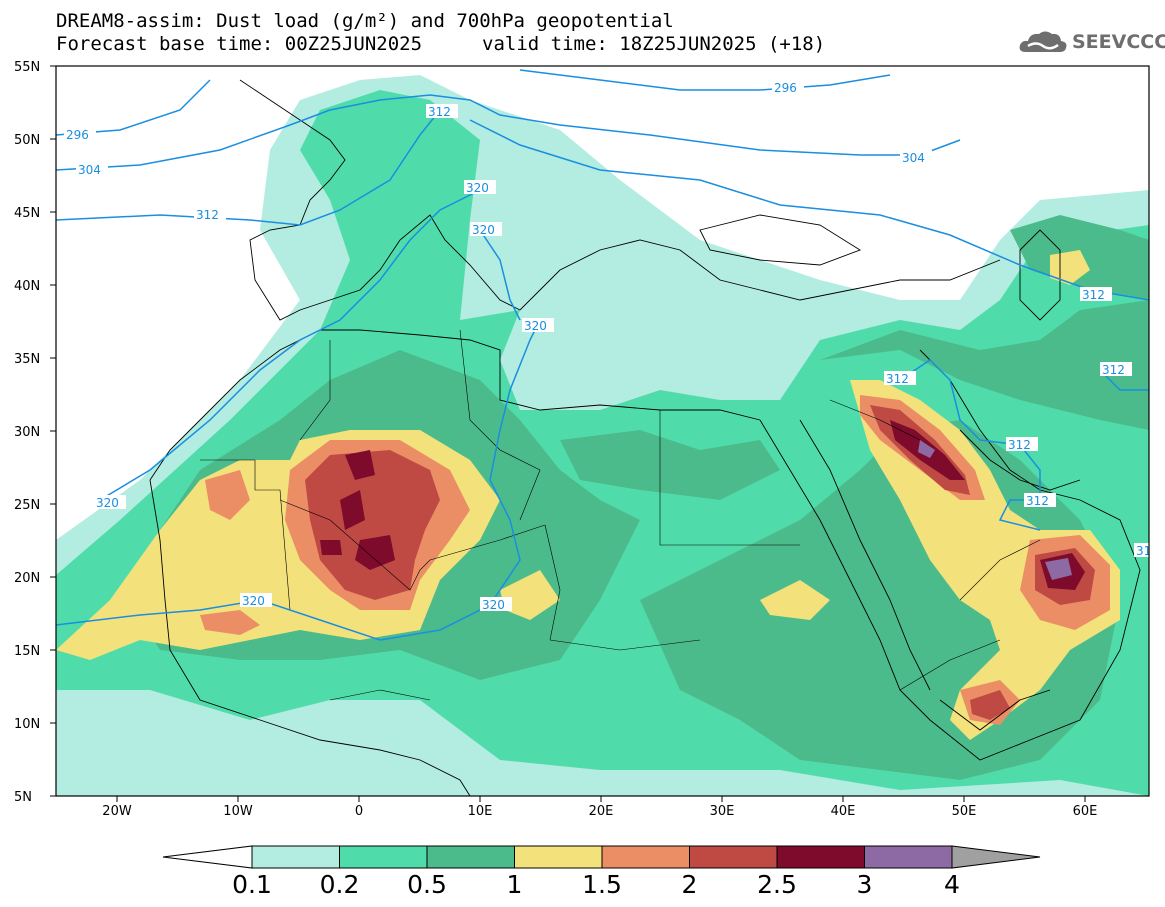  What do you see at coordinates (809, 210) in the screenshot?
I see `contour-312-east` at bounding box center [809, 210].